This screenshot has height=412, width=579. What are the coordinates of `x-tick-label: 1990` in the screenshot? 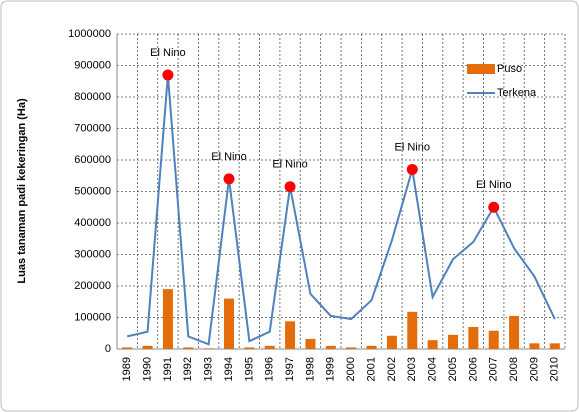 It's located at (147, 369).